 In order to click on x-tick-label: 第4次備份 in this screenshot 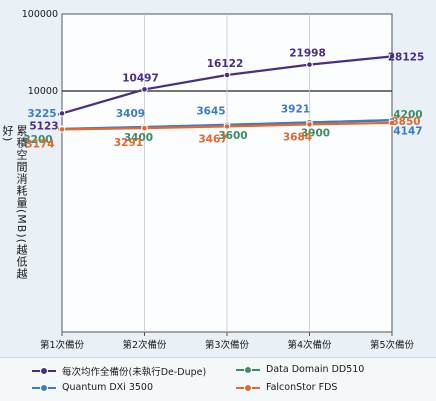, I will do `click(309, 345)`.